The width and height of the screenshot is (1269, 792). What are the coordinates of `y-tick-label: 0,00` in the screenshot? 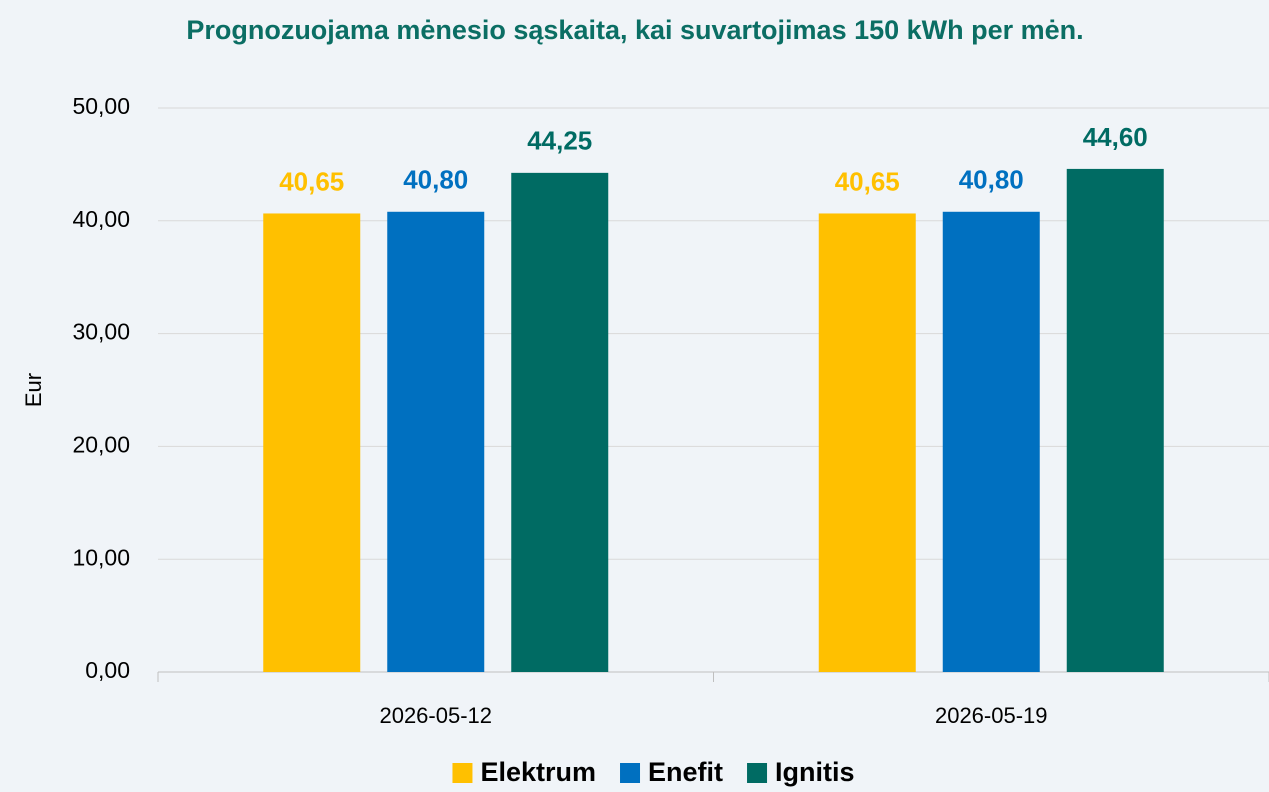 It's located at (107, 670).